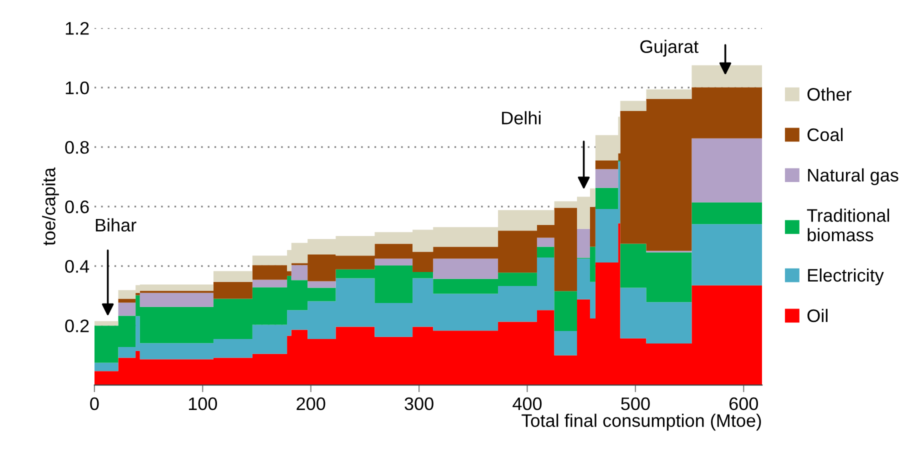 This screenshot has width=917, height=452. I want to click on x-tick-label: 0, so click(94, 403).